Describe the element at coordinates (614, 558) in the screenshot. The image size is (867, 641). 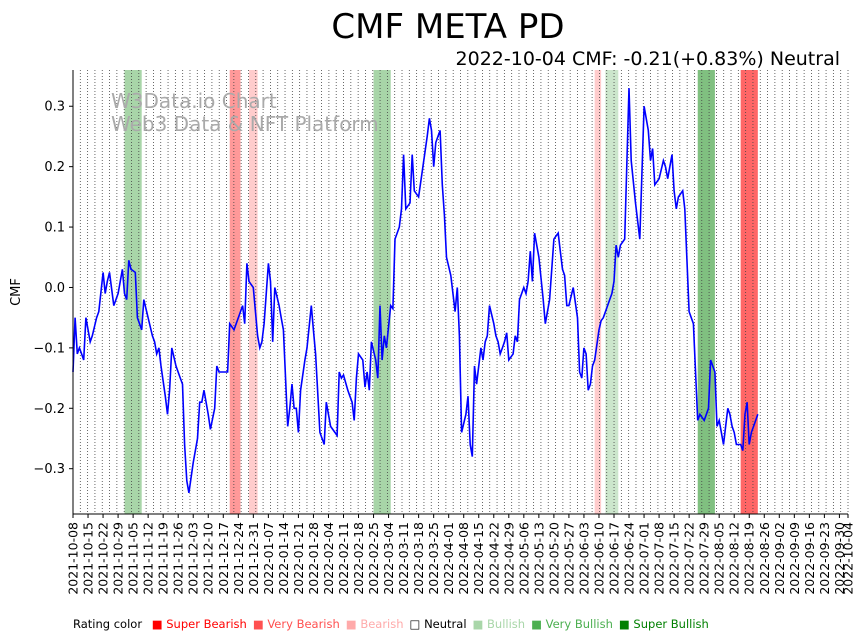
I see `x-tick-label: 2022-06-17` at that location.